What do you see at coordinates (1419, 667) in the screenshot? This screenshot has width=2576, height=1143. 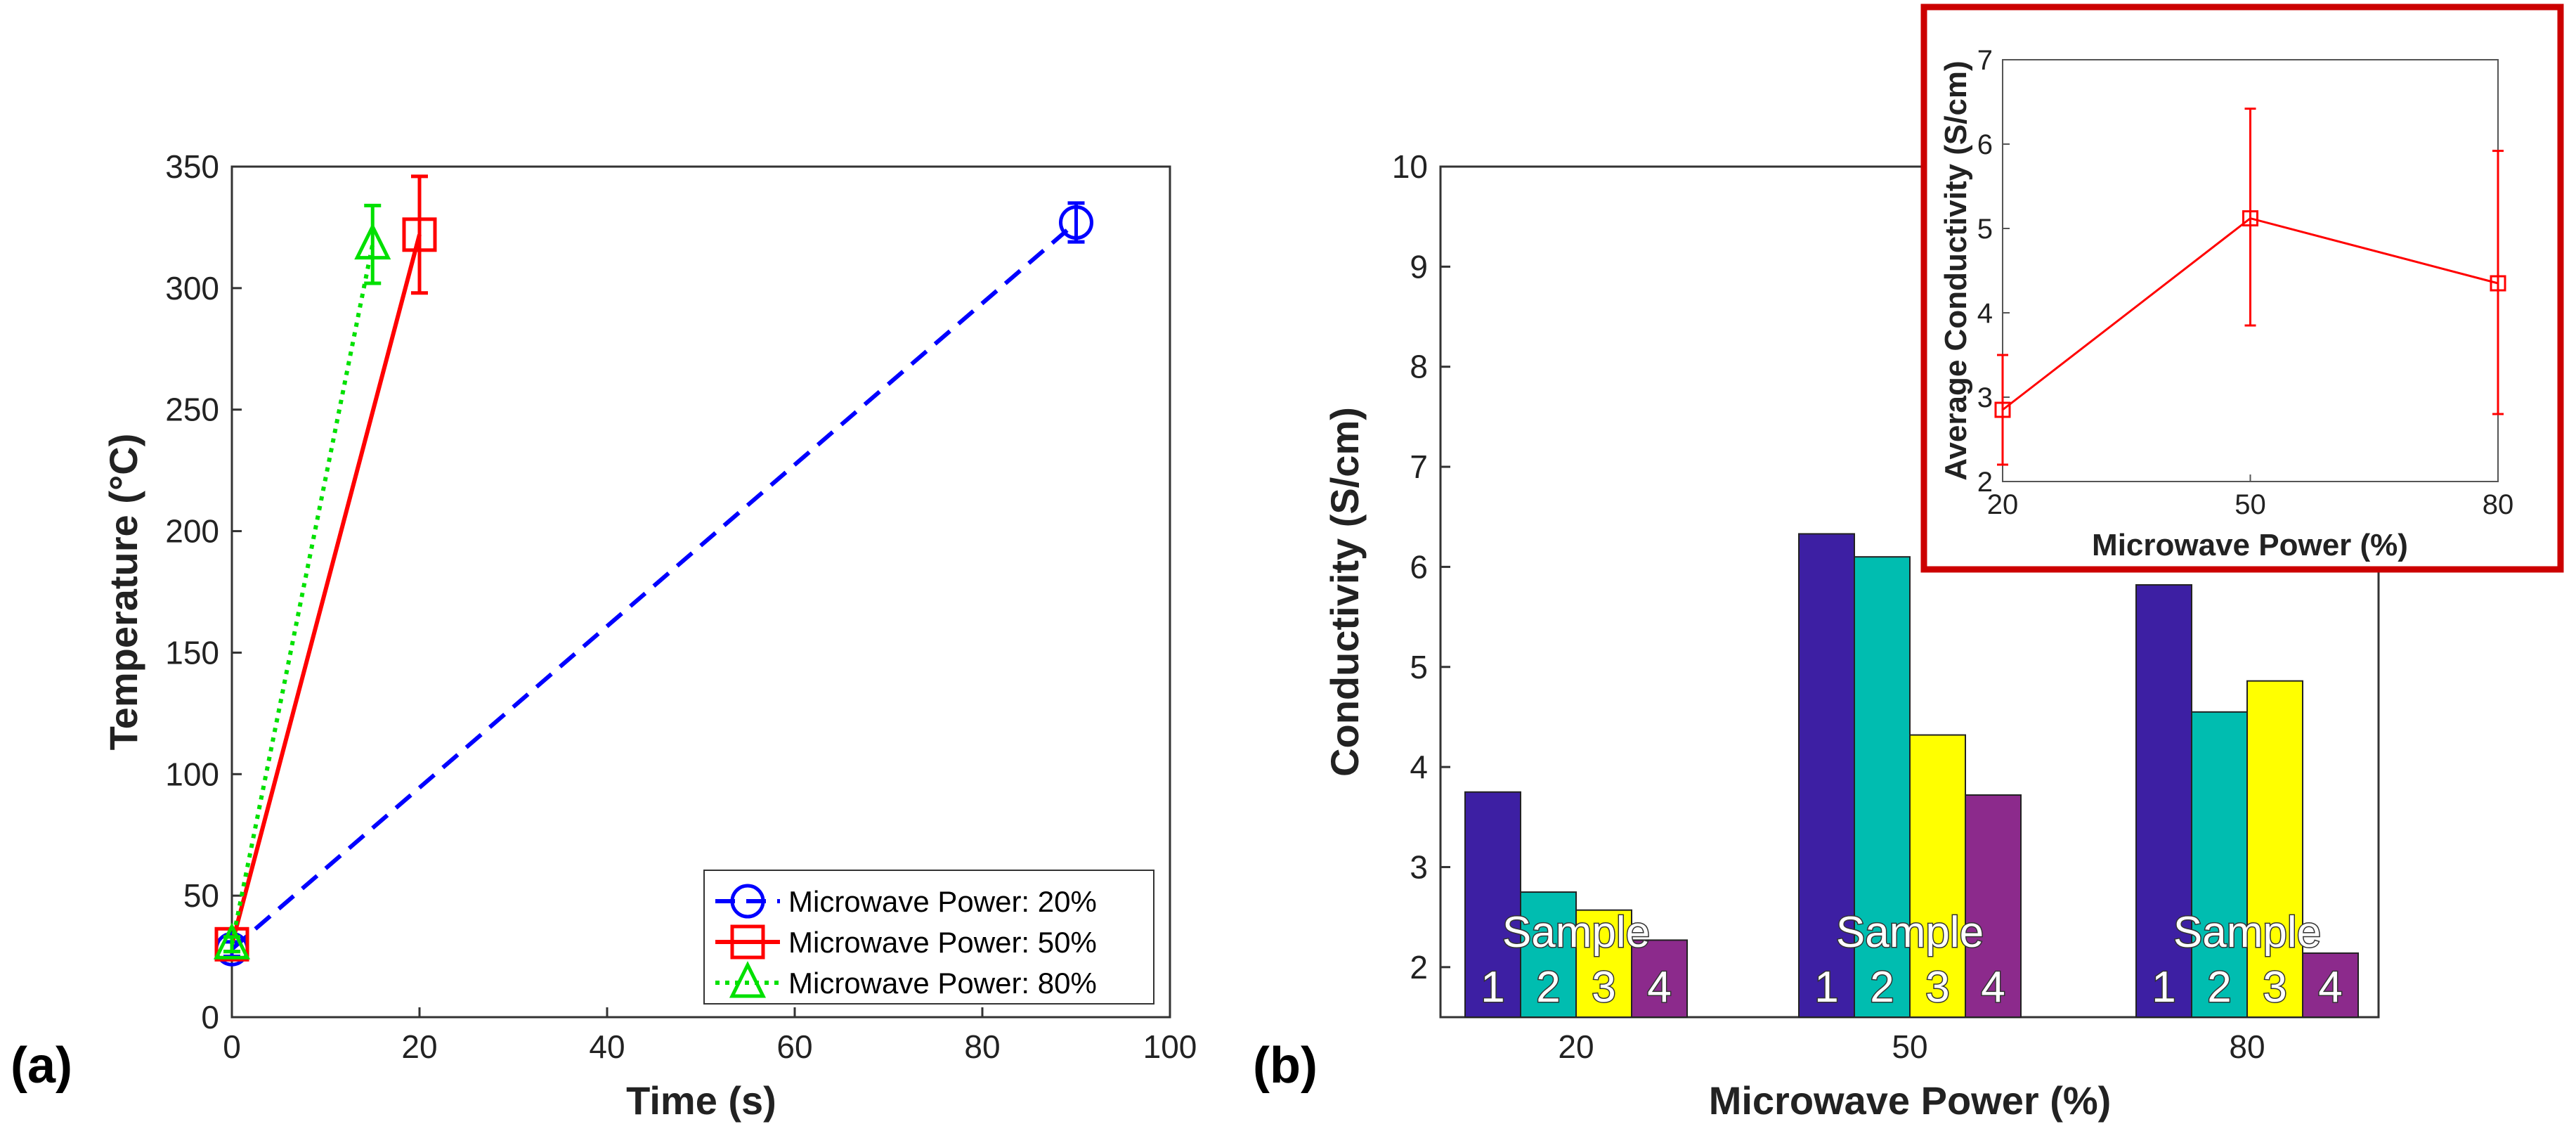 I see `y-tick-label: 5` at bounding box center [1419, 667].